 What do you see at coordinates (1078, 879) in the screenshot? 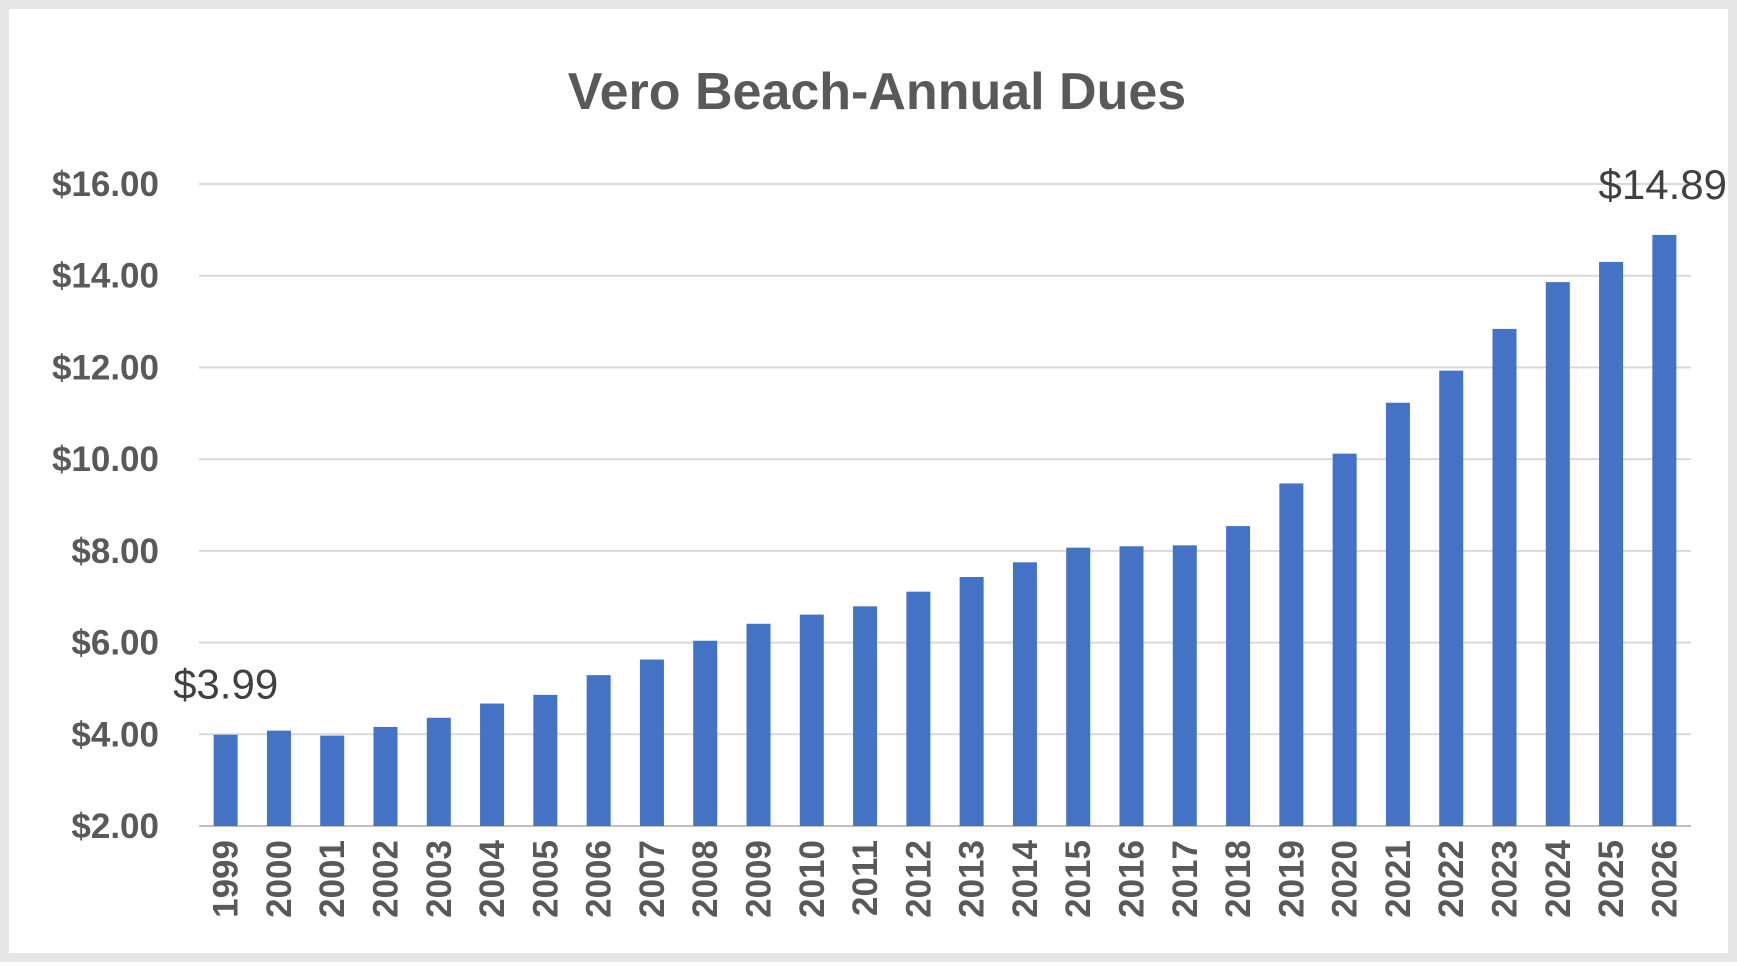
I see `x-tick-label: 2015` at bounding box center [1078, 879].